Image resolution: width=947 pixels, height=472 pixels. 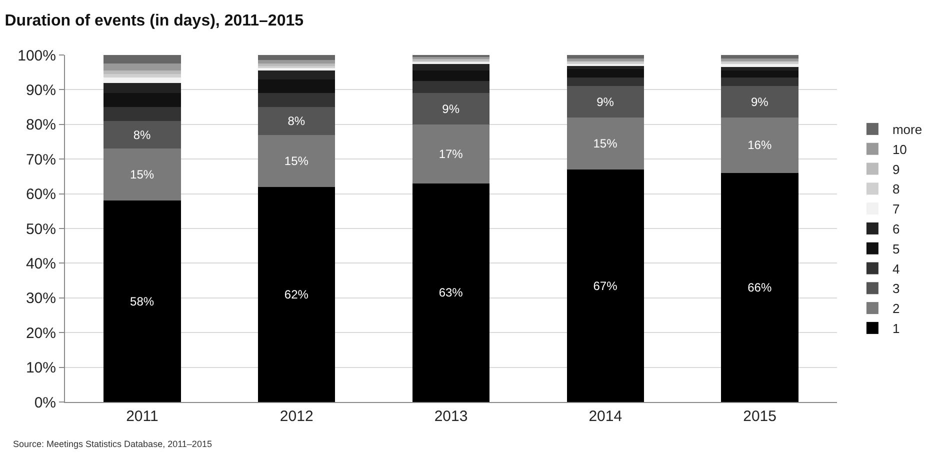 I want to click on y-tick-label: 10%, so click(x=41, y=368).